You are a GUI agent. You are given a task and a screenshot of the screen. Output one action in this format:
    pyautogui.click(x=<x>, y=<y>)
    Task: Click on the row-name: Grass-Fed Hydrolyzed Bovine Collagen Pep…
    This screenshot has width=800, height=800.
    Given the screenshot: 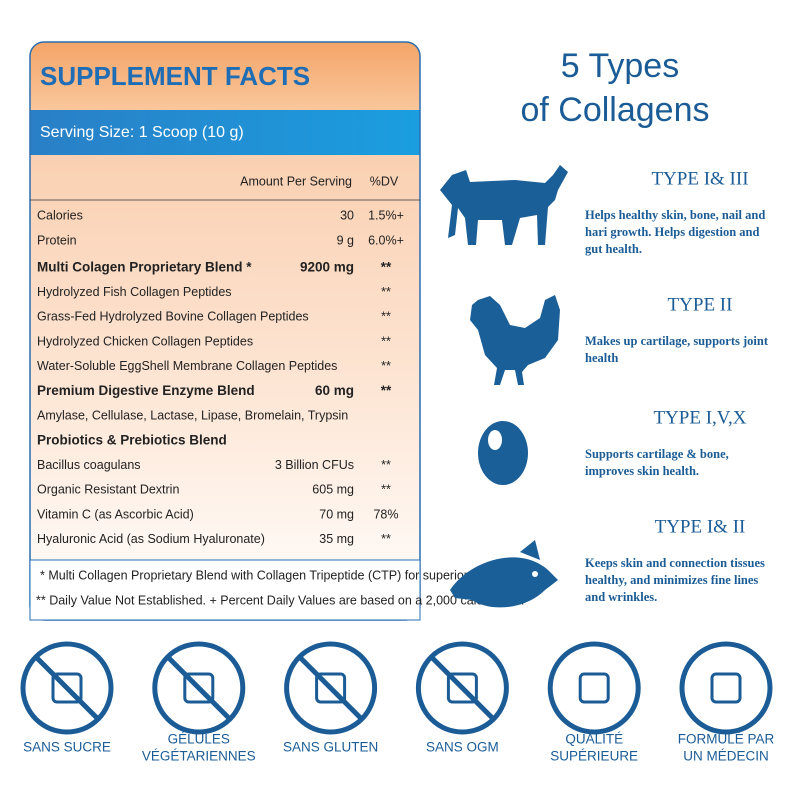 What is the action you would take?
    pyautogui.click(x=173, y=317)
    